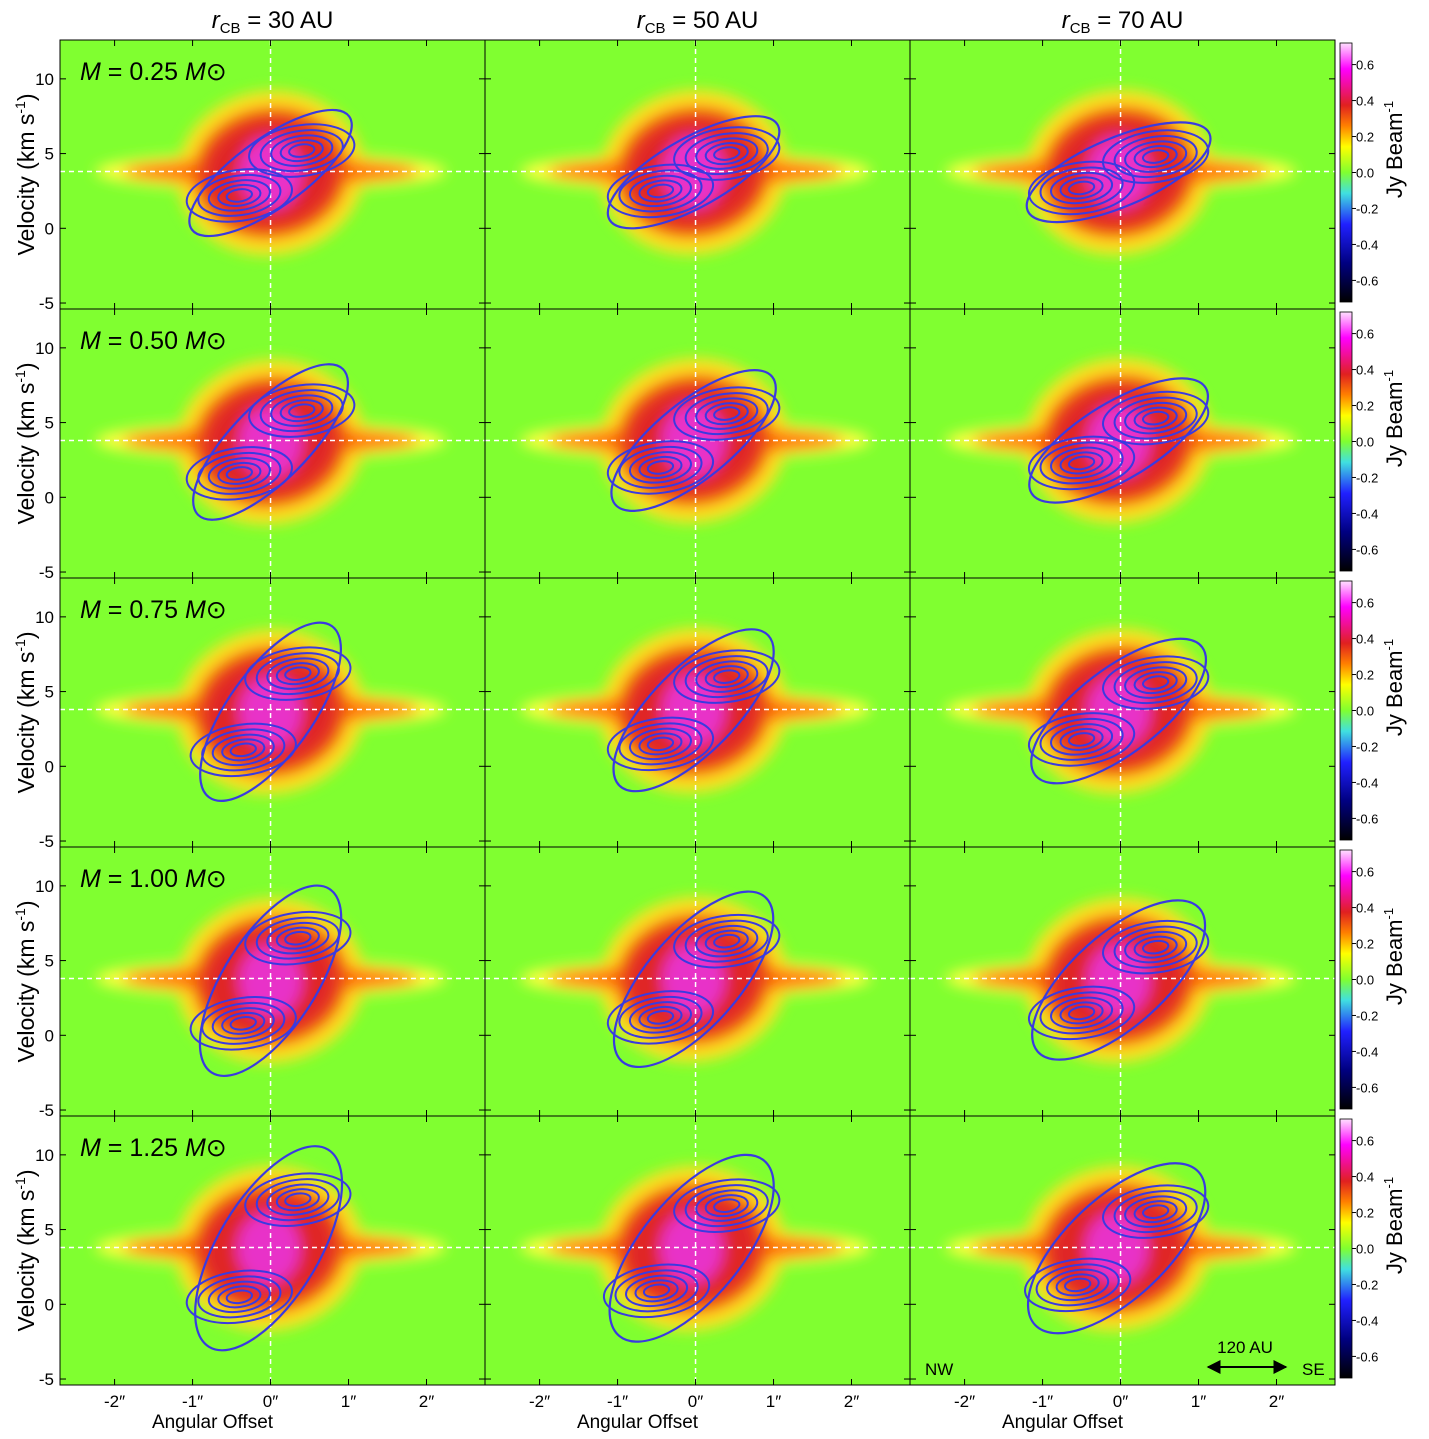 Image resolution: width=1429 pixels, height=1439 pixels. What do you see at coordinates (1137, 20) in the screenshot?
I see `title-text: = 70 AU` at bounding box center [1137, 20].